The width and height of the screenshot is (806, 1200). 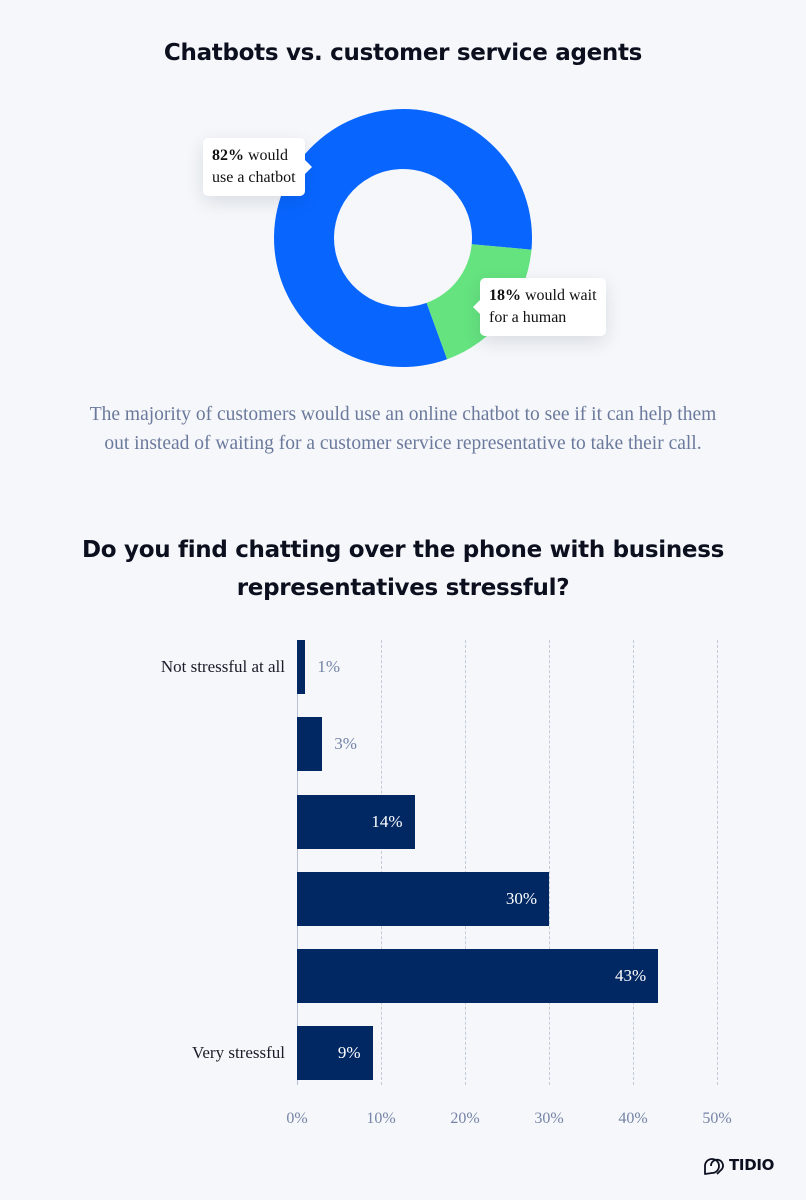 I want to click on x-tick-label: 10%, so click(x=381, y=1118).